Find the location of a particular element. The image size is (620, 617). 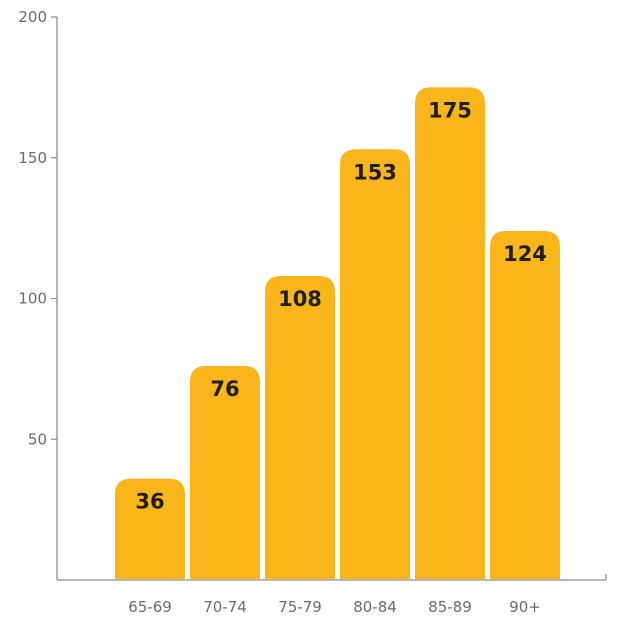

bar-value-label: 175 is located at coordinates (450, 110).